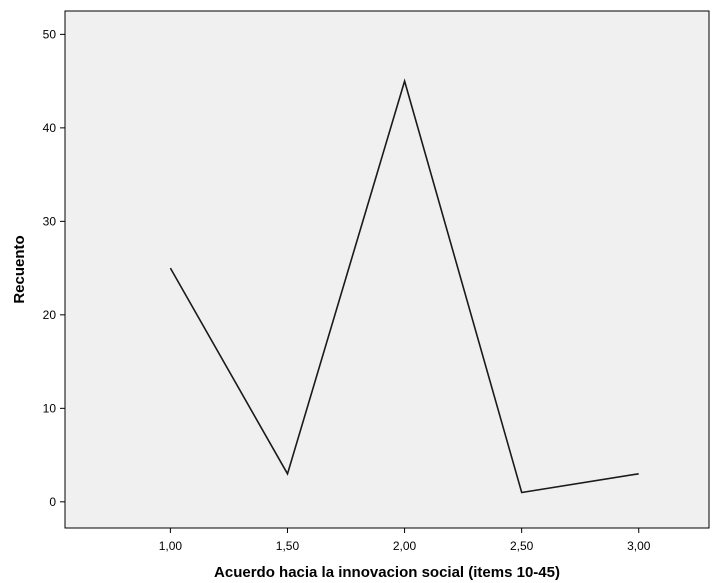  What do you see at coordinates (50, 221) in the screenshot?
I see `y-tick-label: 30` at bounding box center [50, 221].